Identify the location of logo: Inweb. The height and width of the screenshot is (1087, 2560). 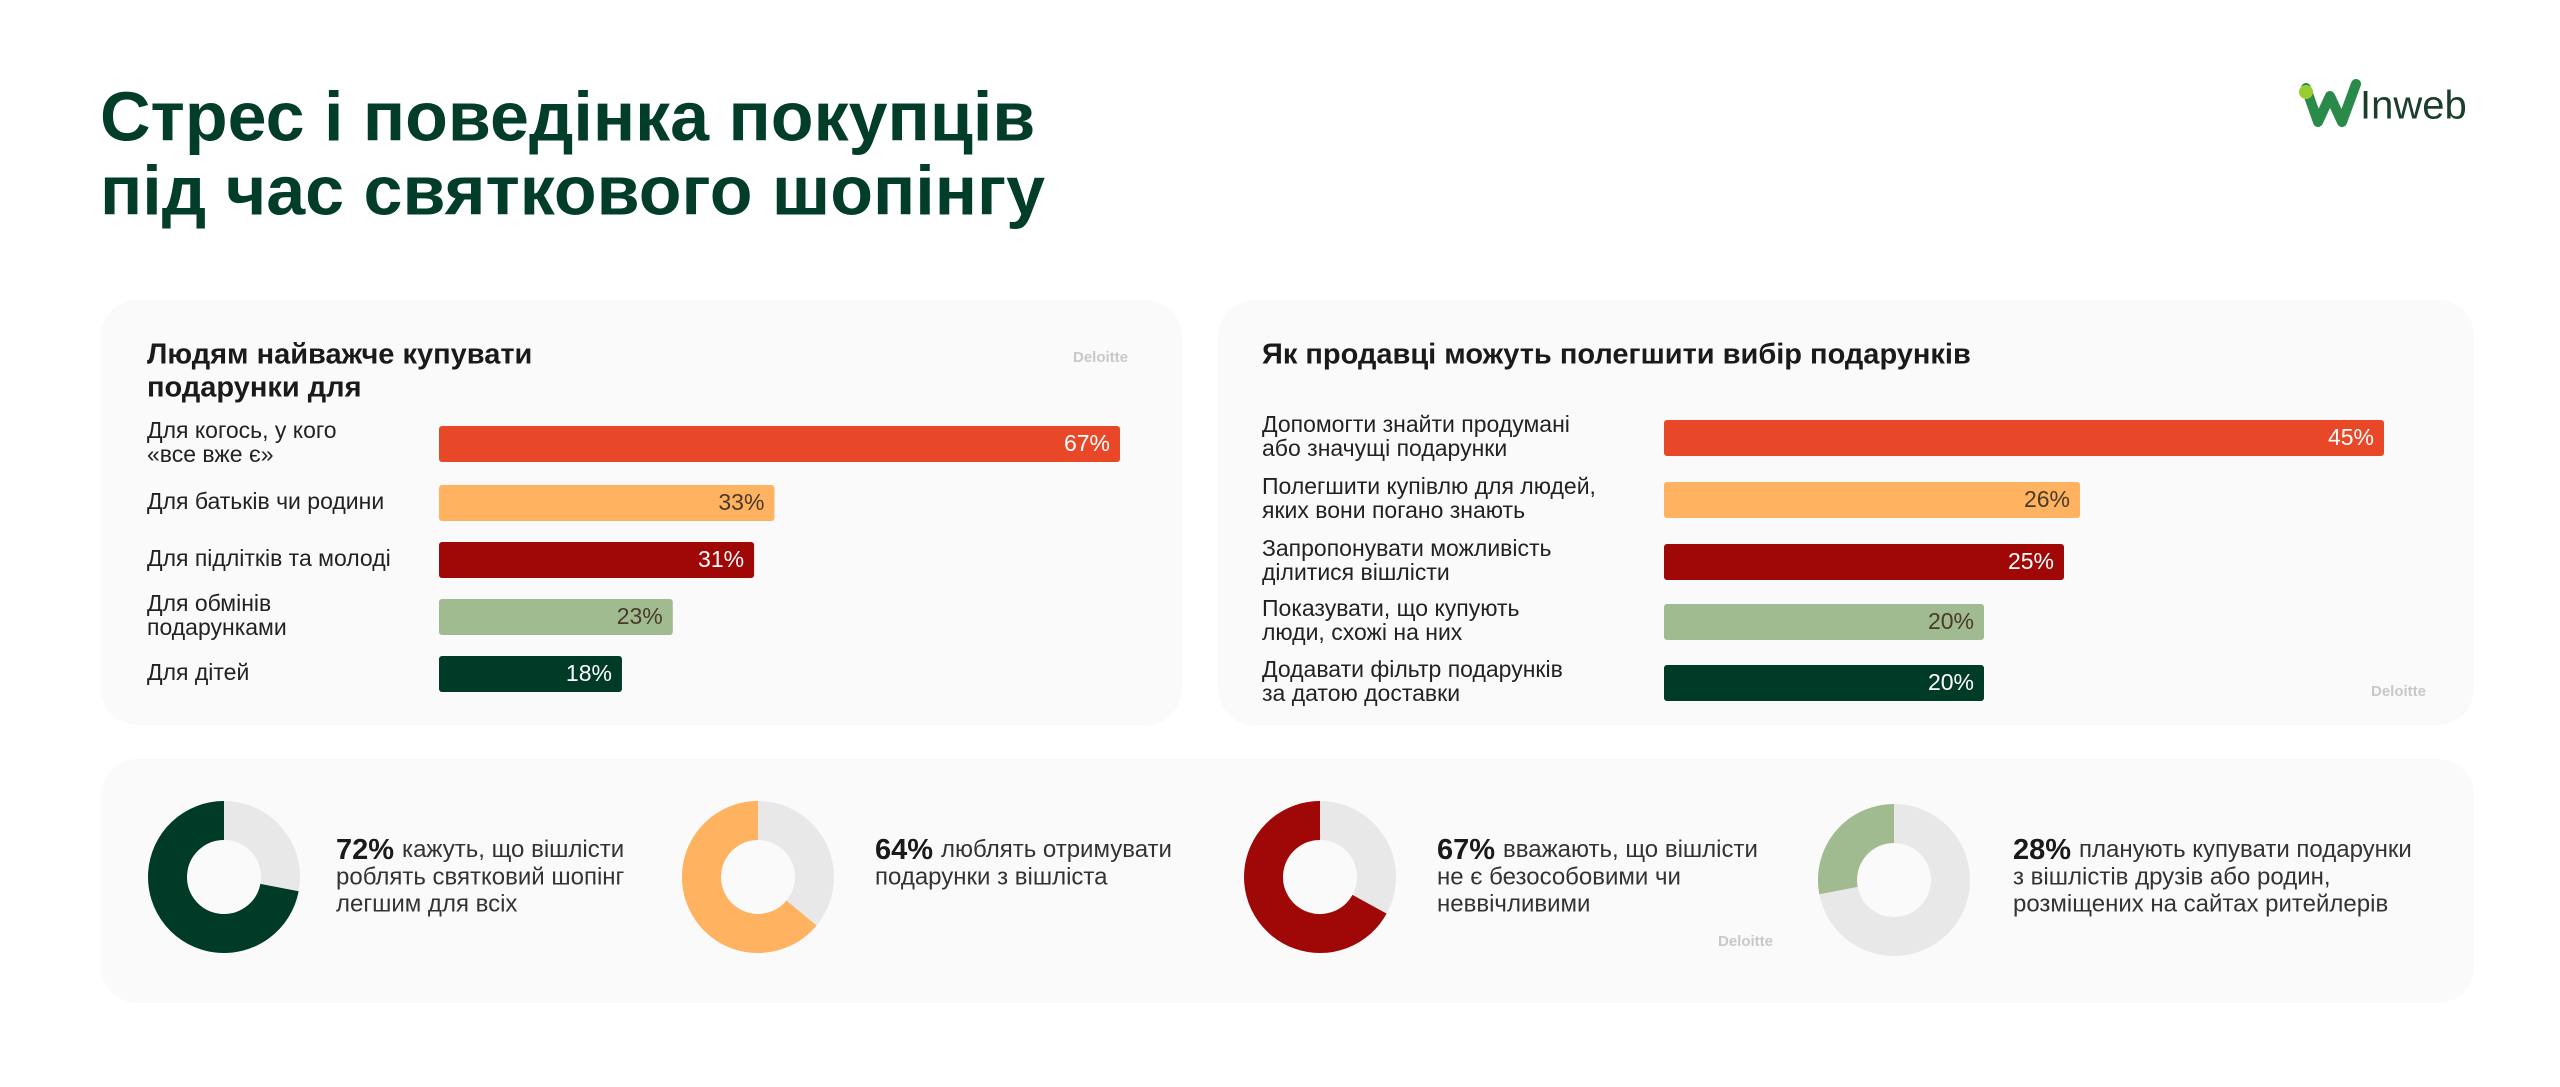
(2383, 103).